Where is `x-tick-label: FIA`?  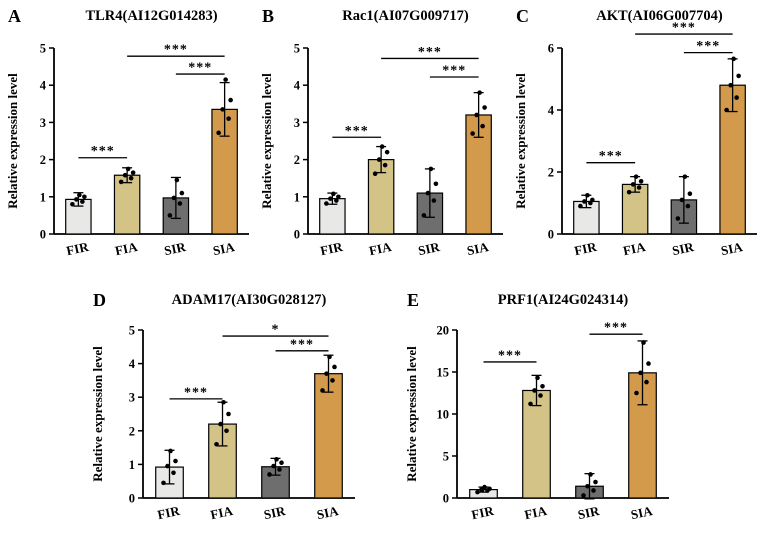 x-tick-label: FIA is located at coordinates (635, 248).